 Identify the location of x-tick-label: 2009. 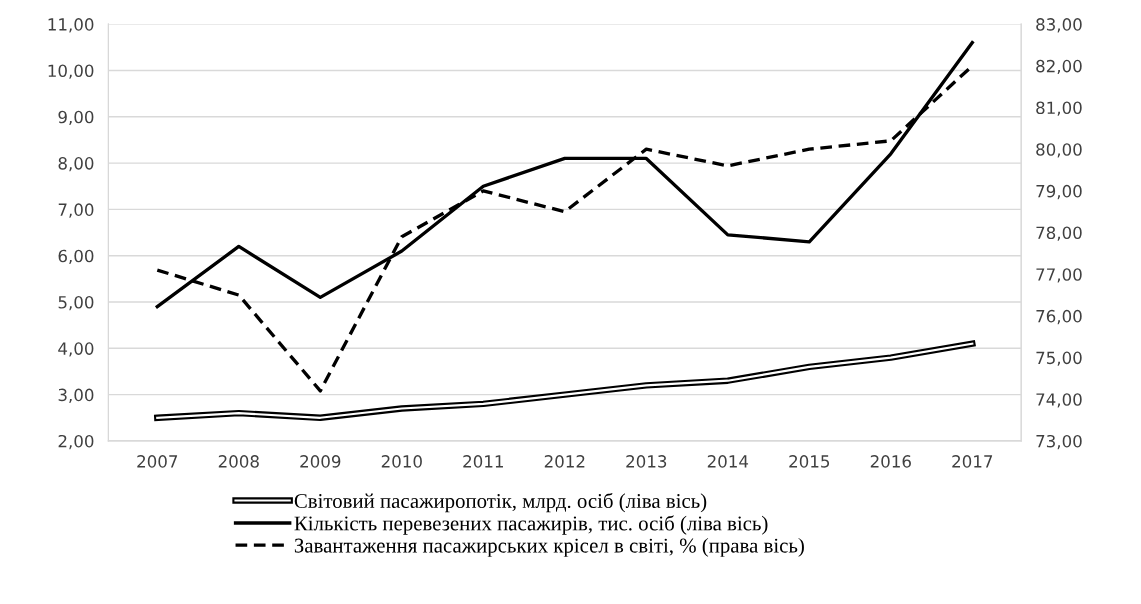
(320, 461).